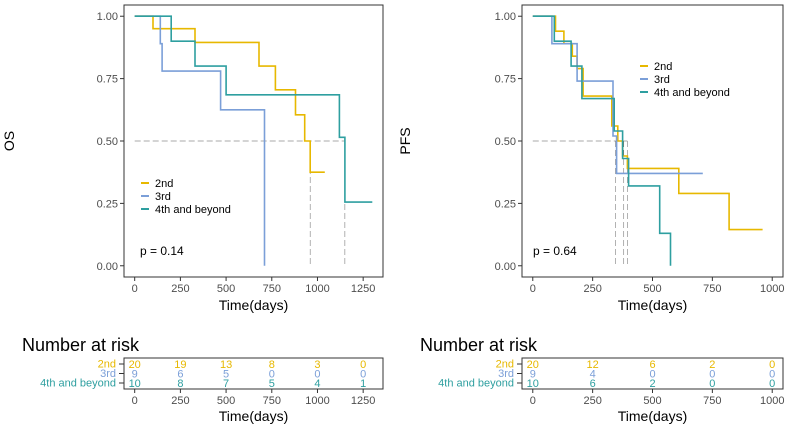 Image resolution: width=788 pixels, height=432 pixels. I want to click on risk-count: 7, so click(226, 384).